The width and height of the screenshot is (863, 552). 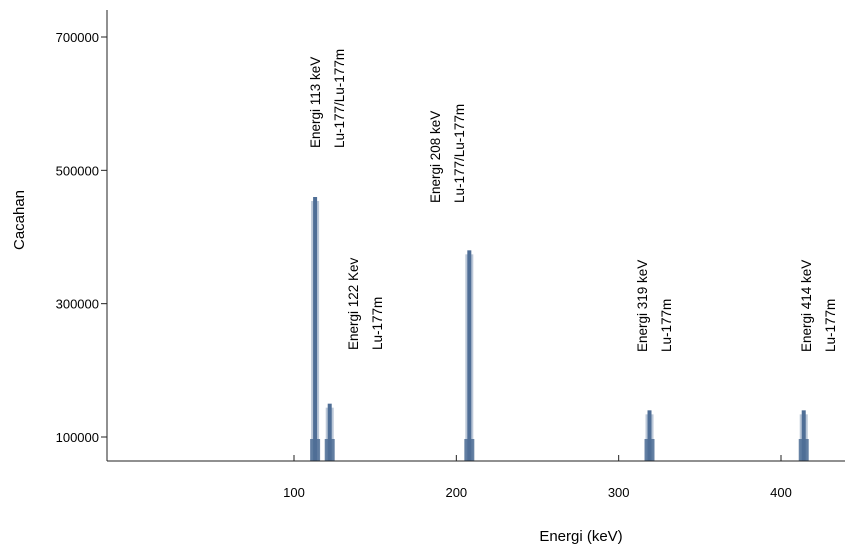 I want to click on x-tick-label: 200, so click(x=456, y=492).